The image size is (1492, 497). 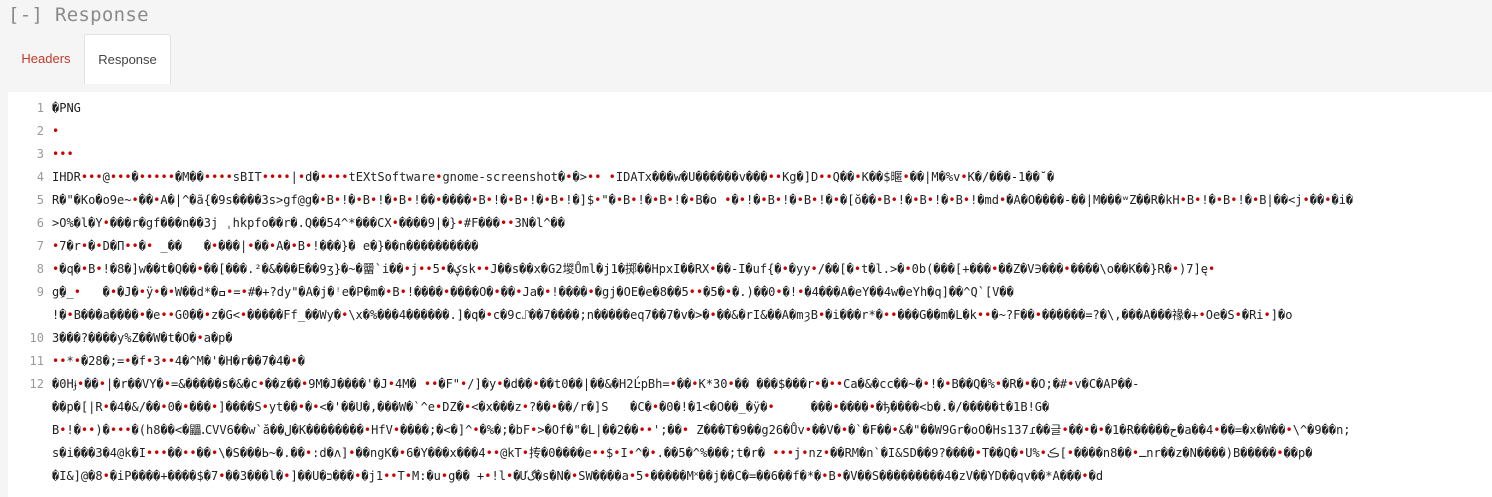 What do you see at coordinates (40, 246) in the screenshot?
I see `line-number: 7` at bounding box center [40, 246].